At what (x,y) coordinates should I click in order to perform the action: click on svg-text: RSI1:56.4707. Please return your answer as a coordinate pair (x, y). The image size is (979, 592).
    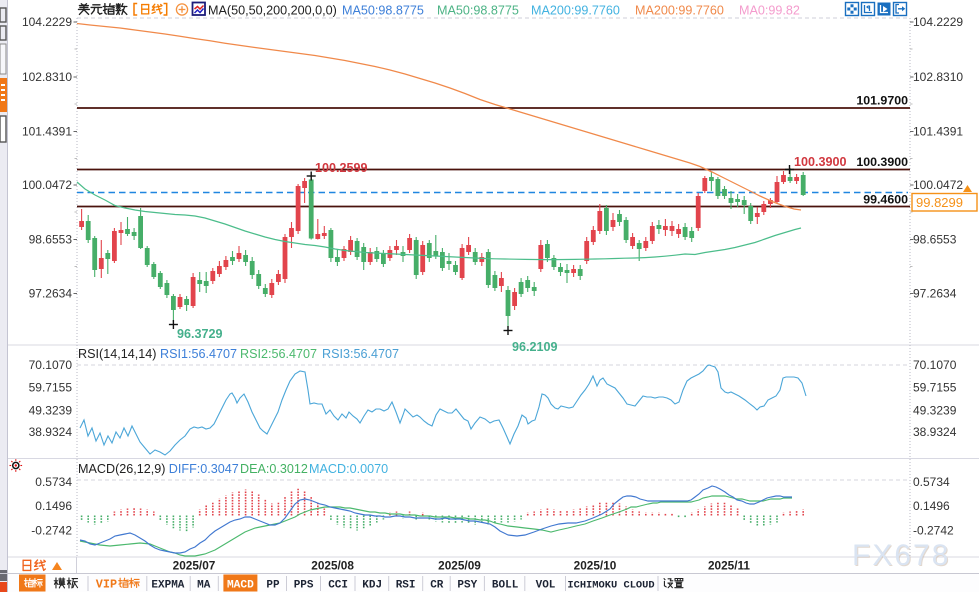
    Looking at the image, I should click on (198, 354).